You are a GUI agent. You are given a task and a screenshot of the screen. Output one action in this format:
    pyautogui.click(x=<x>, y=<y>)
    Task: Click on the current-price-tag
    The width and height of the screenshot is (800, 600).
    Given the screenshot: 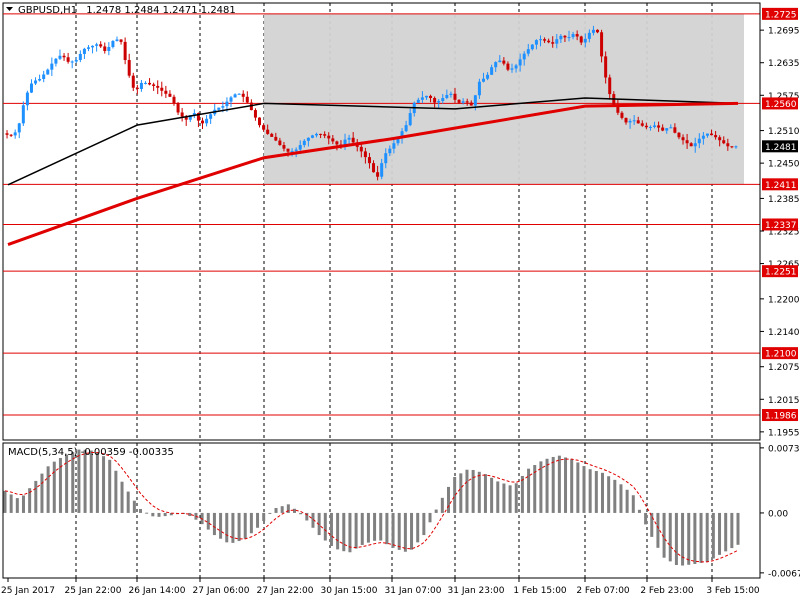 What is the action you would take?
    pyautogui.click(x=780, y=146)
    